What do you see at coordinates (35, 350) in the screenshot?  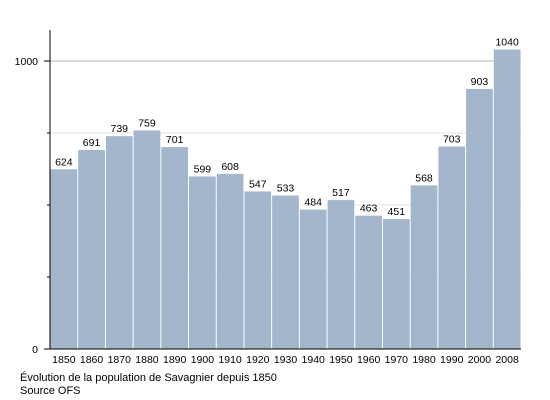 I see `y-tick-label: 0` at bounding box center [35, 350].